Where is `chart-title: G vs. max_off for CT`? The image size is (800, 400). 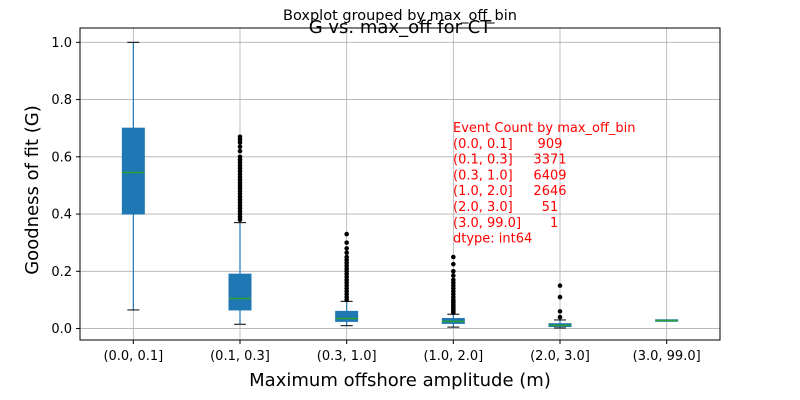 chart-title: G vs. max_off for CT is located at coordinates (401, 27).